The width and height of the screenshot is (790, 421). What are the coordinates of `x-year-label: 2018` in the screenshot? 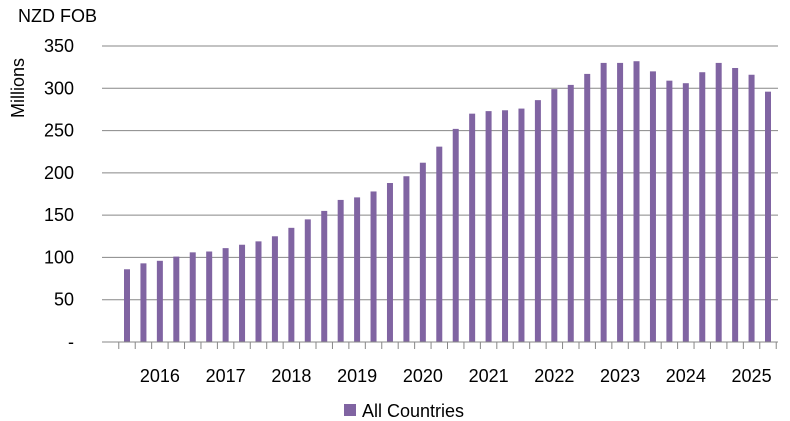 It's located at (291, 376).